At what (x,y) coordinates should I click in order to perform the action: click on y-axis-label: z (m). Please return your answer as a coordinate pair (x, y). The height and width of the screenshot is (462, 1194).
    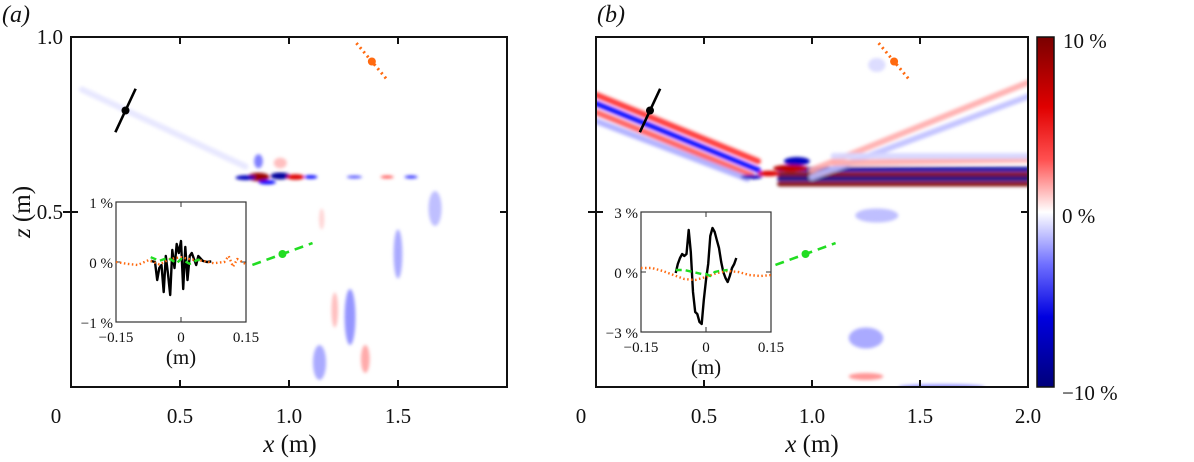
    Looking at the image, I should click on (22, 212).